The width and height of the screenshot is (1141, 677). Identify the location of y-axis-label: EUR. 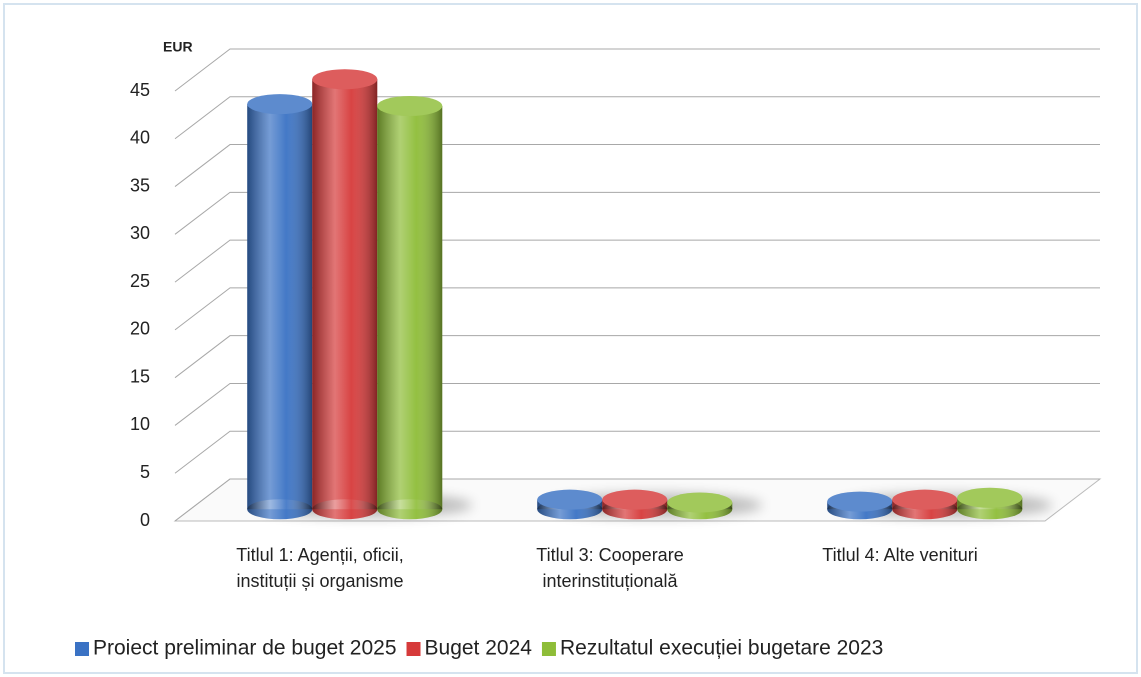
(178, 47).